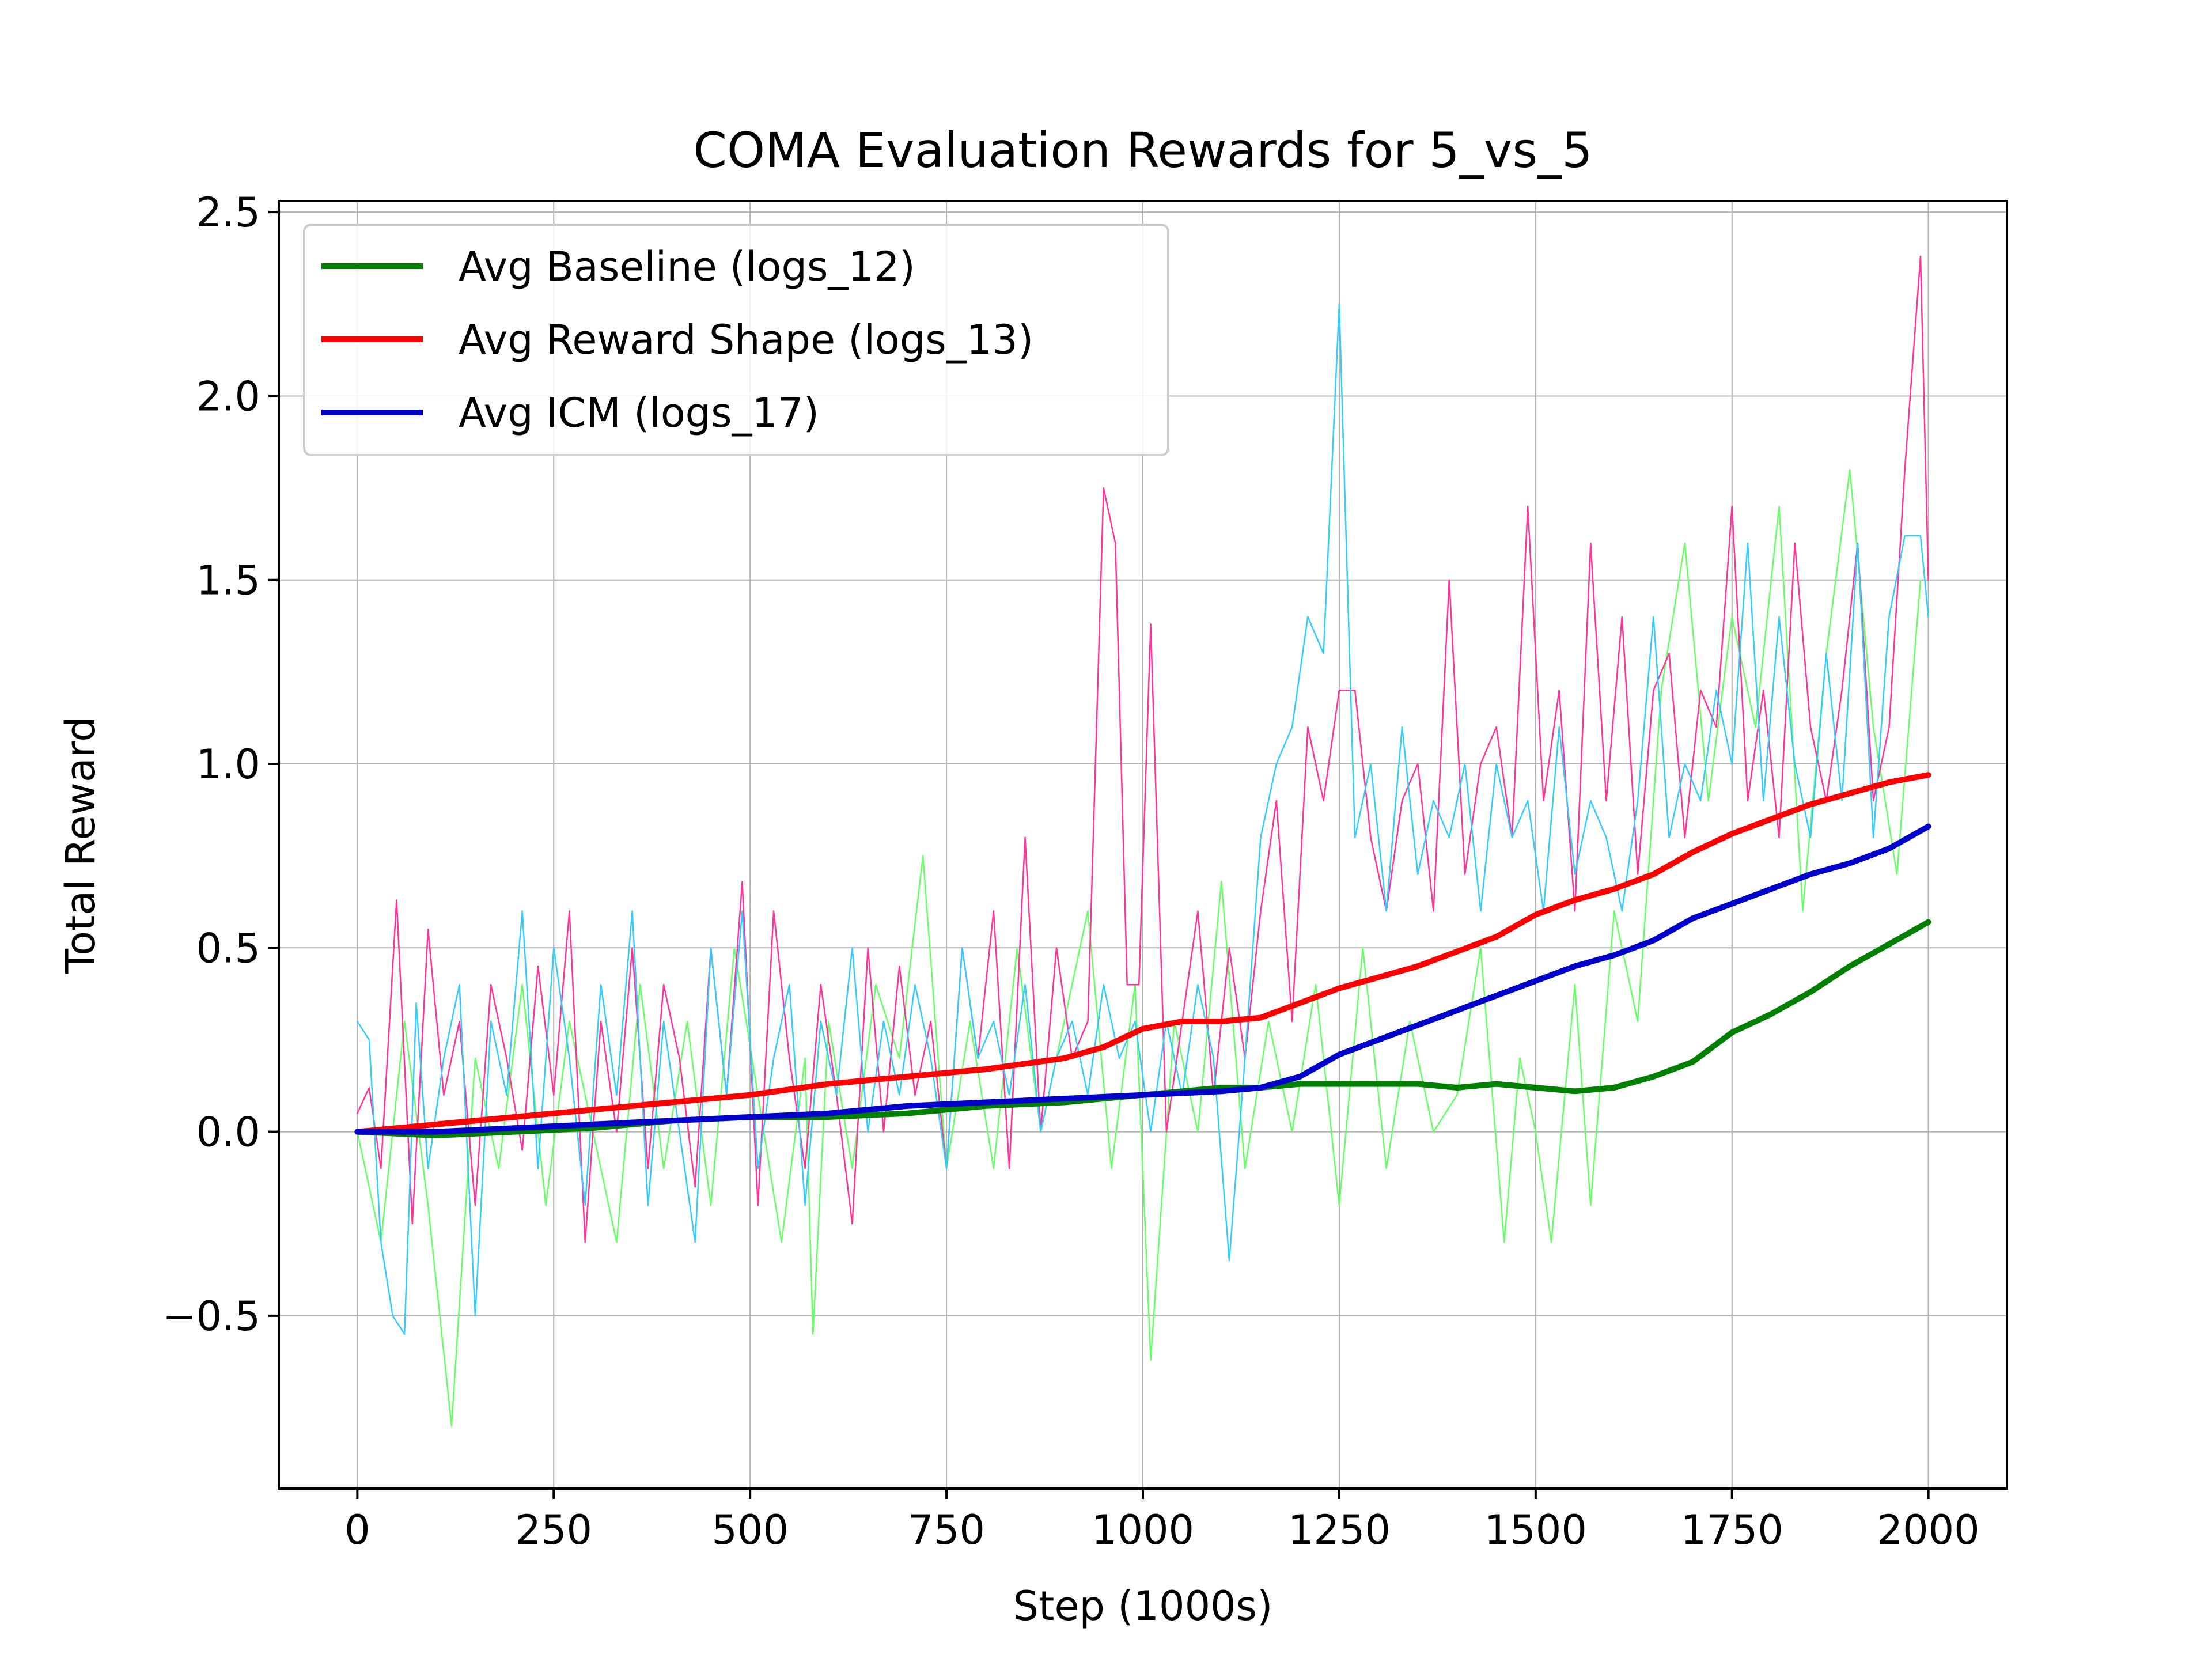  What do you see at coordinates (228, 396) in the screenshot?
I see `y-tick-label: 2.0` at bounding box center [228, 396].